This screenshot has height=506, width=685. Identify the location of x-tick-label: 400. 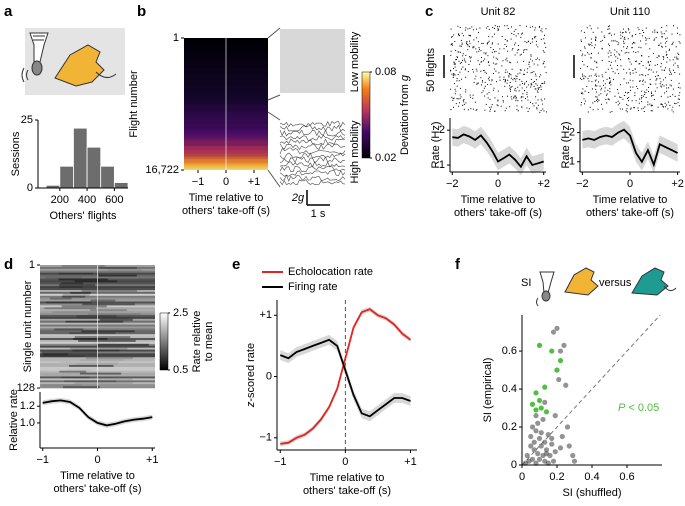
(87, 200).